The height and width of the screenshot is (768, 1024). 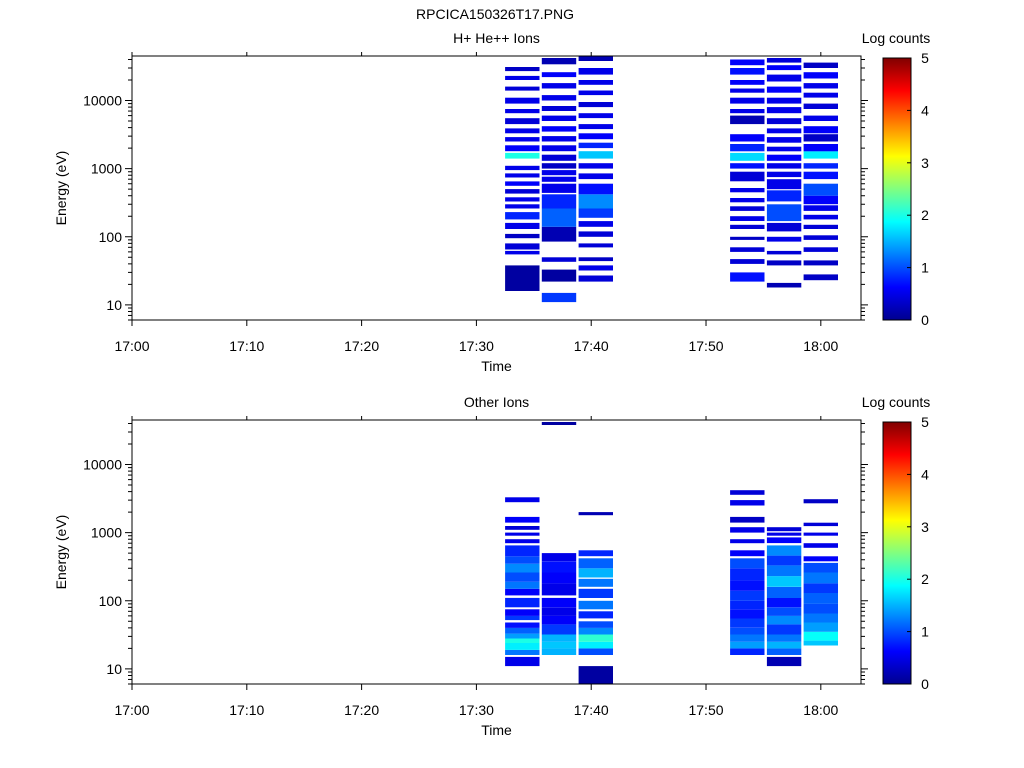 I want to click on colorbar, so click(x=897, y=553).